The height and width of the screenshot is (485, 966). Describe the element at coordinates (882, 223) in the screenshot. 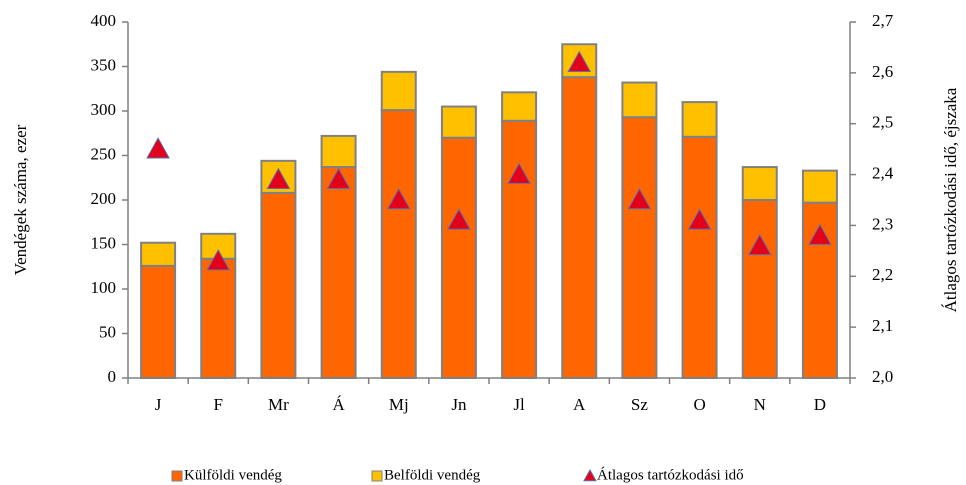

I see `y2-tick-label: 2,3` at that location.